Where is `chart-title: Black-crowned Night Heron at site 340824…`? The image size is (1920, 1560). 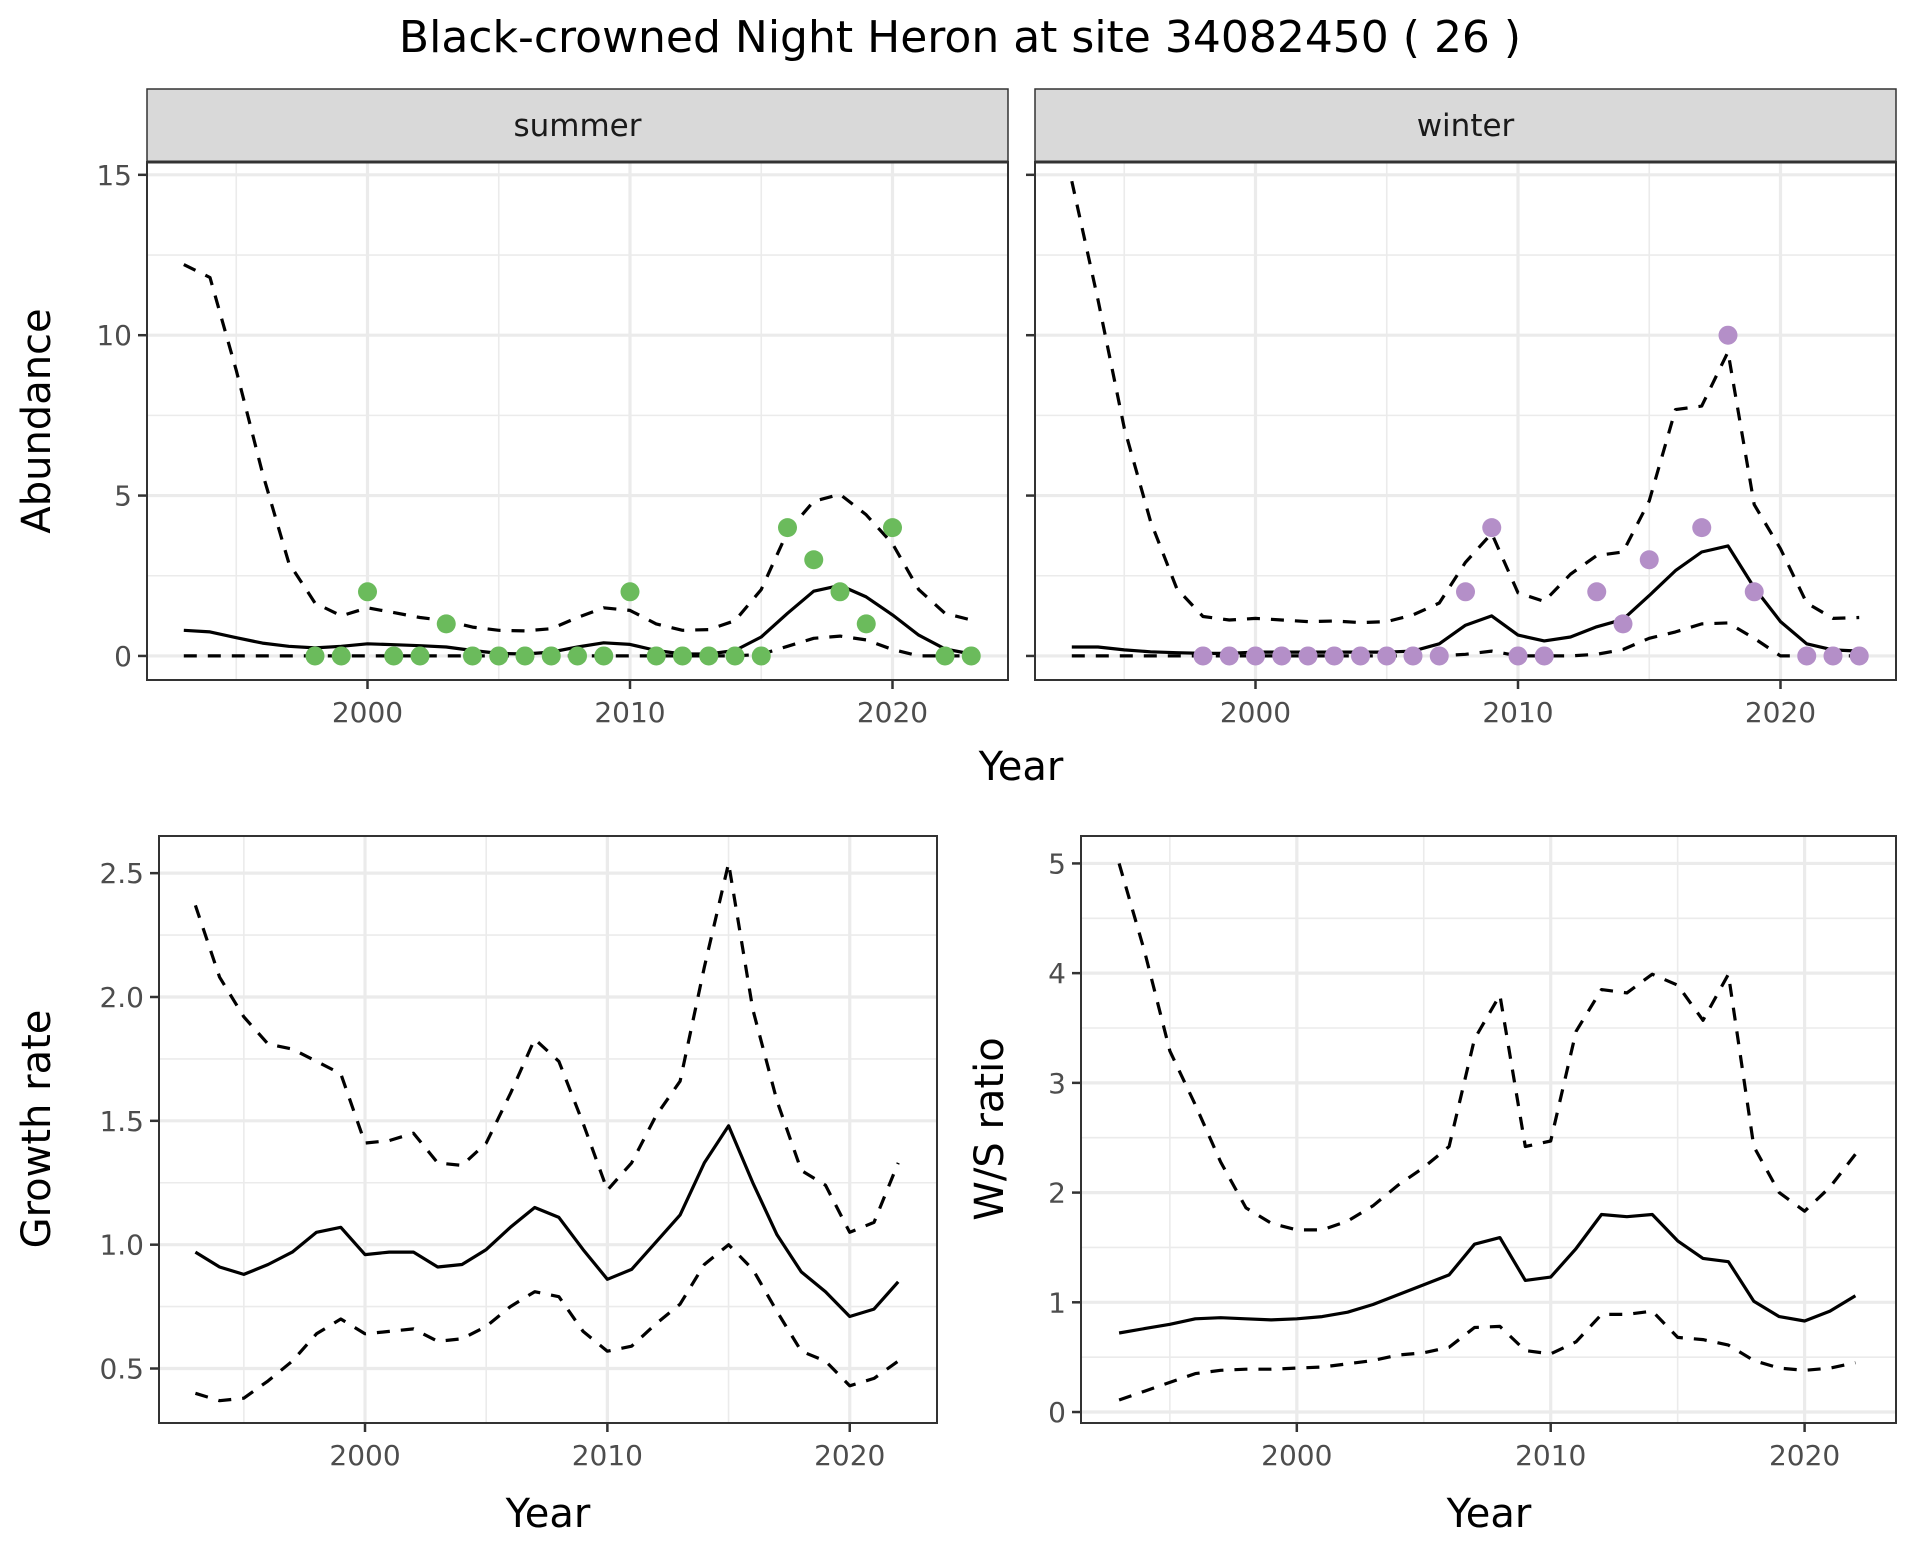
chart-title: Black-crowned Night Heron at site 340824… is located at coordinates (960, 37).